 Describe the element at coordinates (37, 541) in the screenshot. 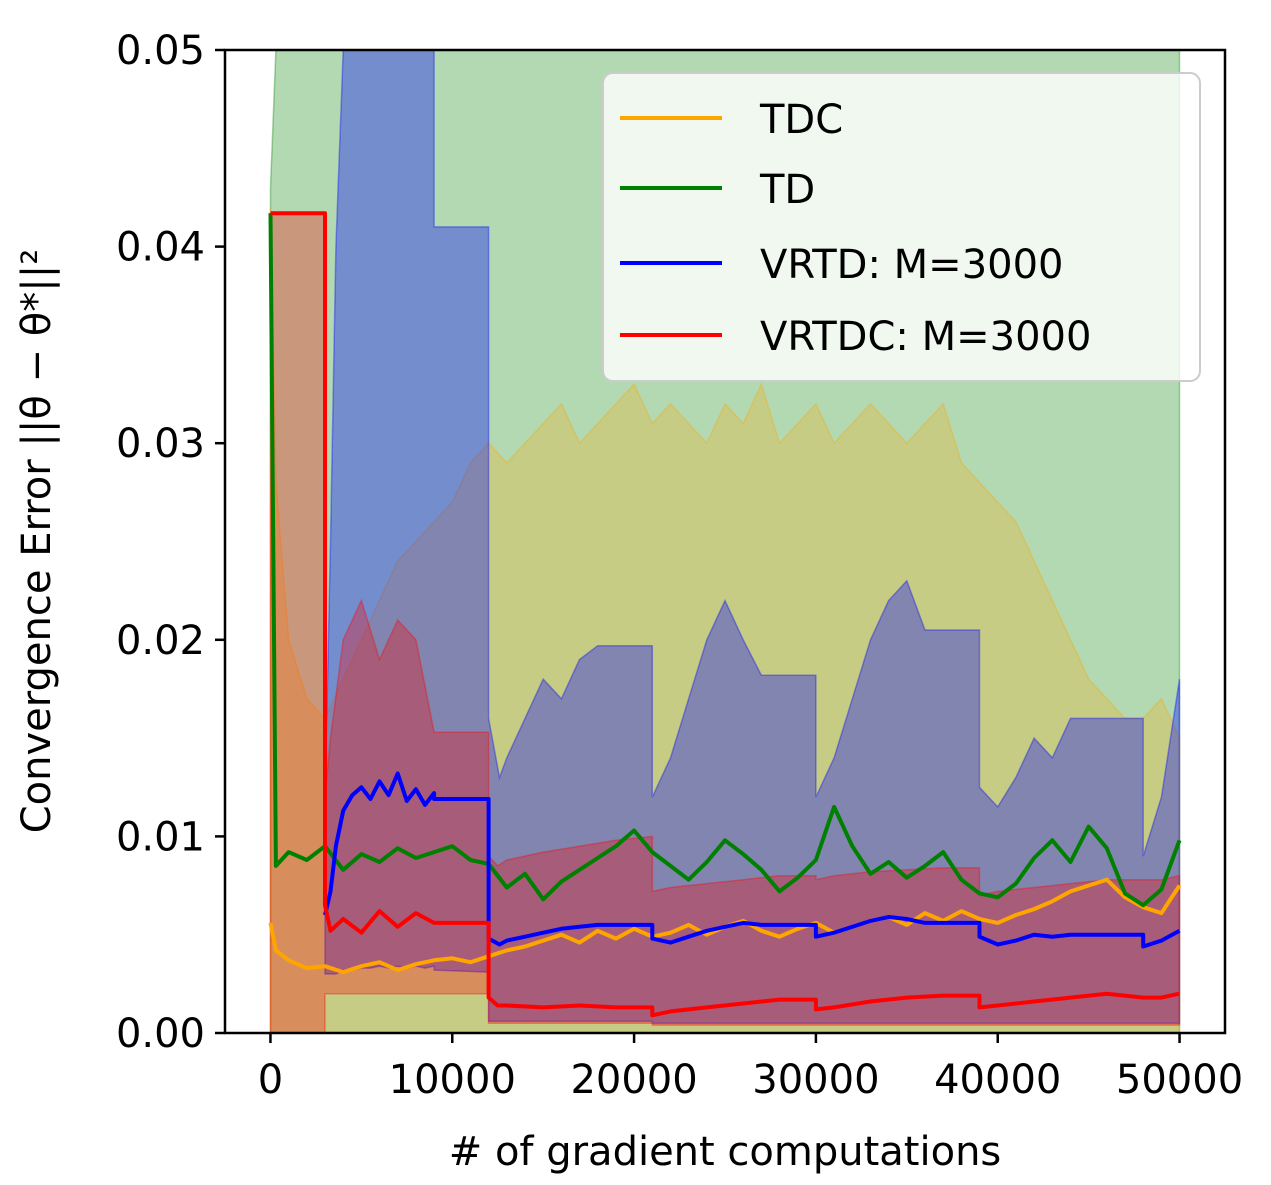

I see `y-axis-label: Convergence Error ||θ − θ*||²` at that location.